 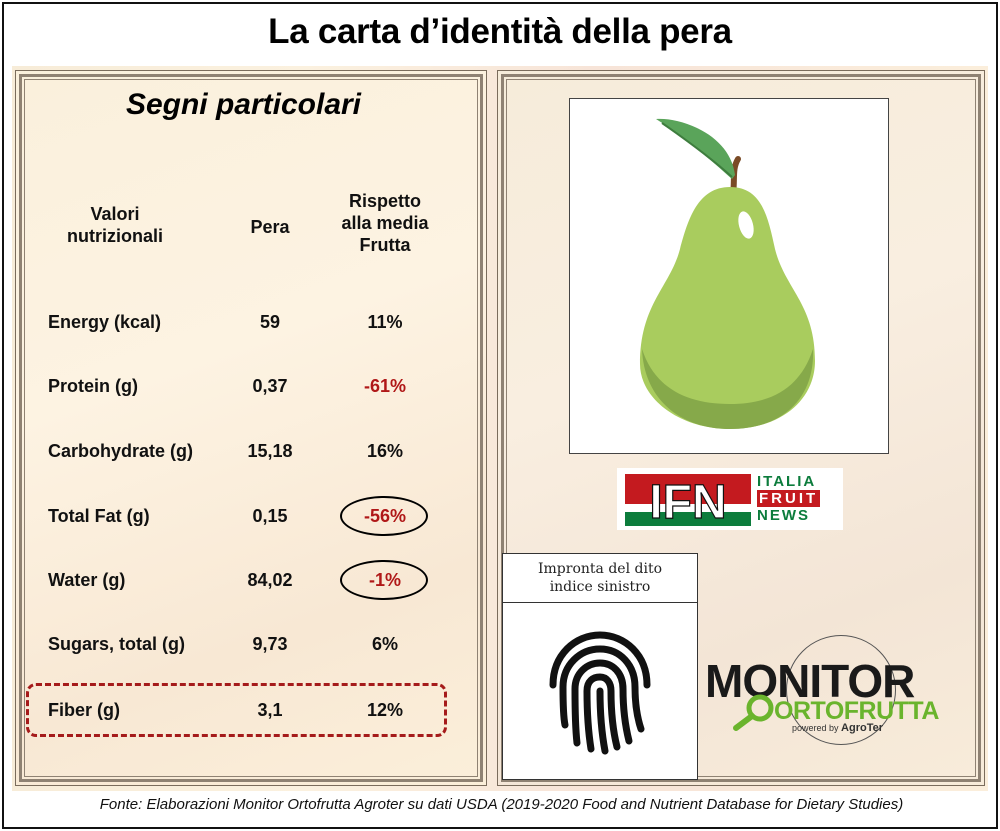 What do you see at coordinates (600, 587) in the screenshot?
I see `fingerprint-label-line2: indice sinistro` at bounding box center [600, 587].